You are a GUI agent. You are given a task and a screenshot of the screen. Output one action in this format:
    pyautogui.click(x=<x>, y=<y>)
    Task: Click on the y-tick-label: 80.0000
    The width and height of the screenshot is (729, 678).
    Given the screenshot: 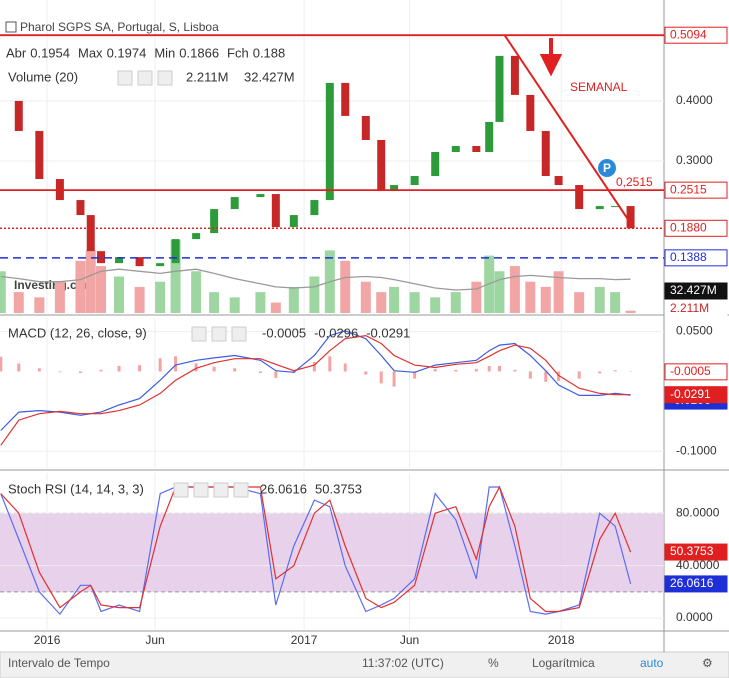 What is the action you would take?
    pyautogui.click(x=698, y=512)
    